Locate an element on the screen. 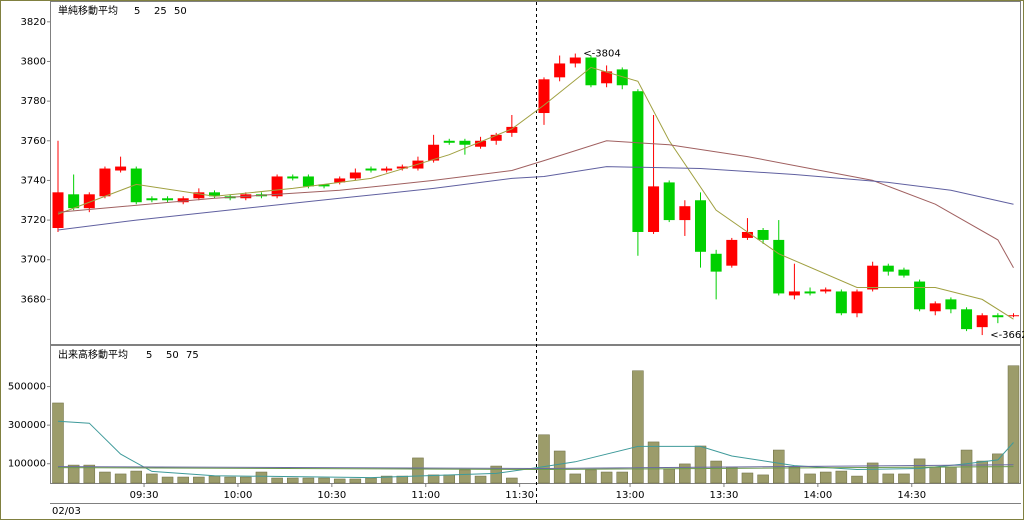 Image resolution: width=1024 pixels, height=520 pixels. x-tick-label: 10:30 is located at coordinates (331, 495).